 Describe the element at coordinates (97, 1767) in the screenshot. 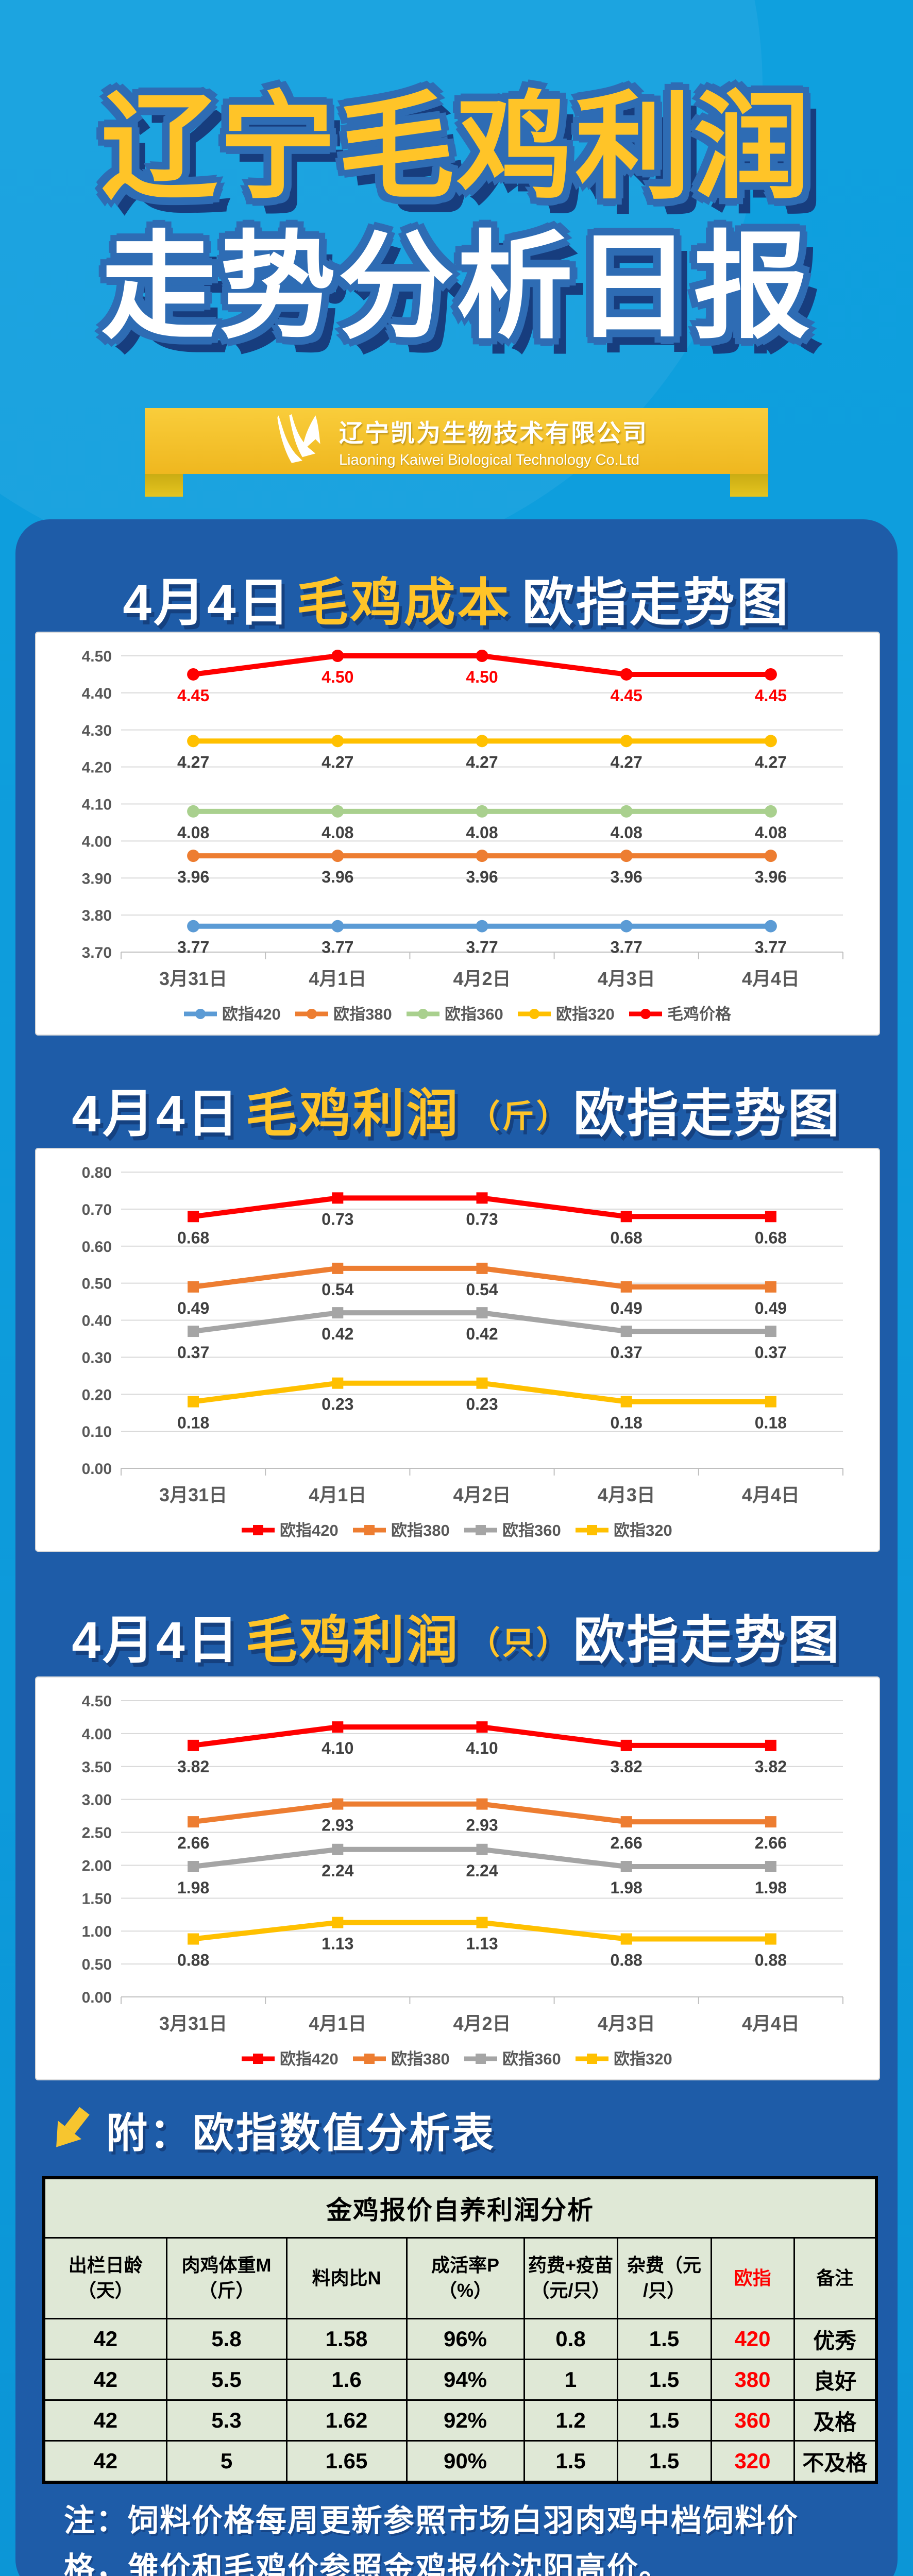

I see `svg-text: 3.50` at that location.